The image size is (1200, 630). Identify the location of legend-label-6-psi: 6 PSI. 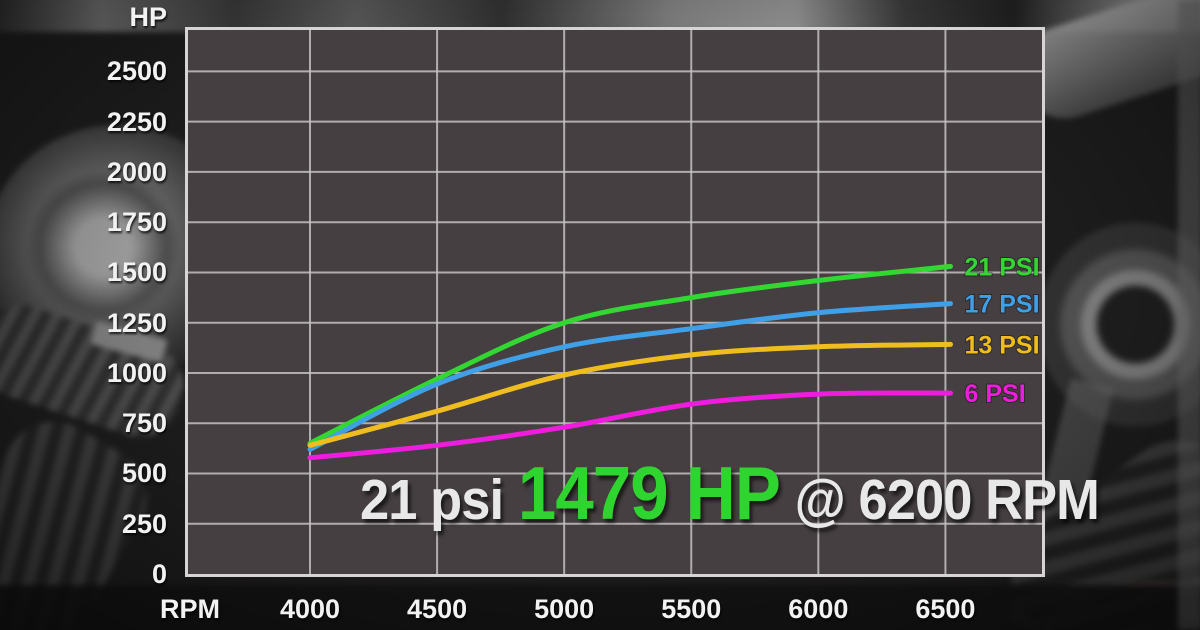
(995, 394).